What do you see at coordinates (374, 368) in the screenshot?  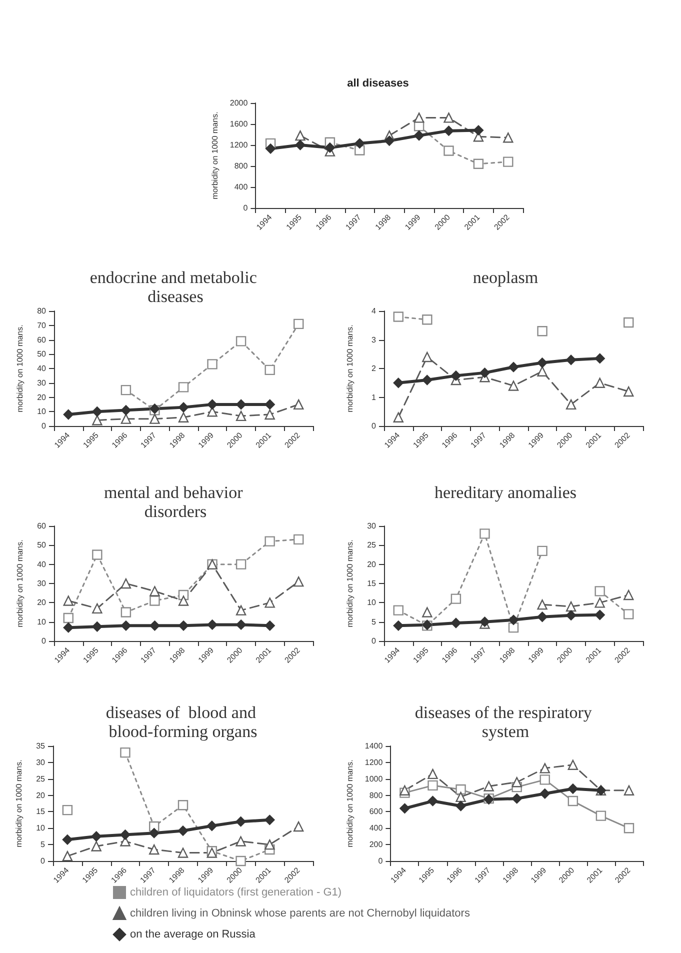 I see `y-tick-label: 2` at bounding box center [374, 368].